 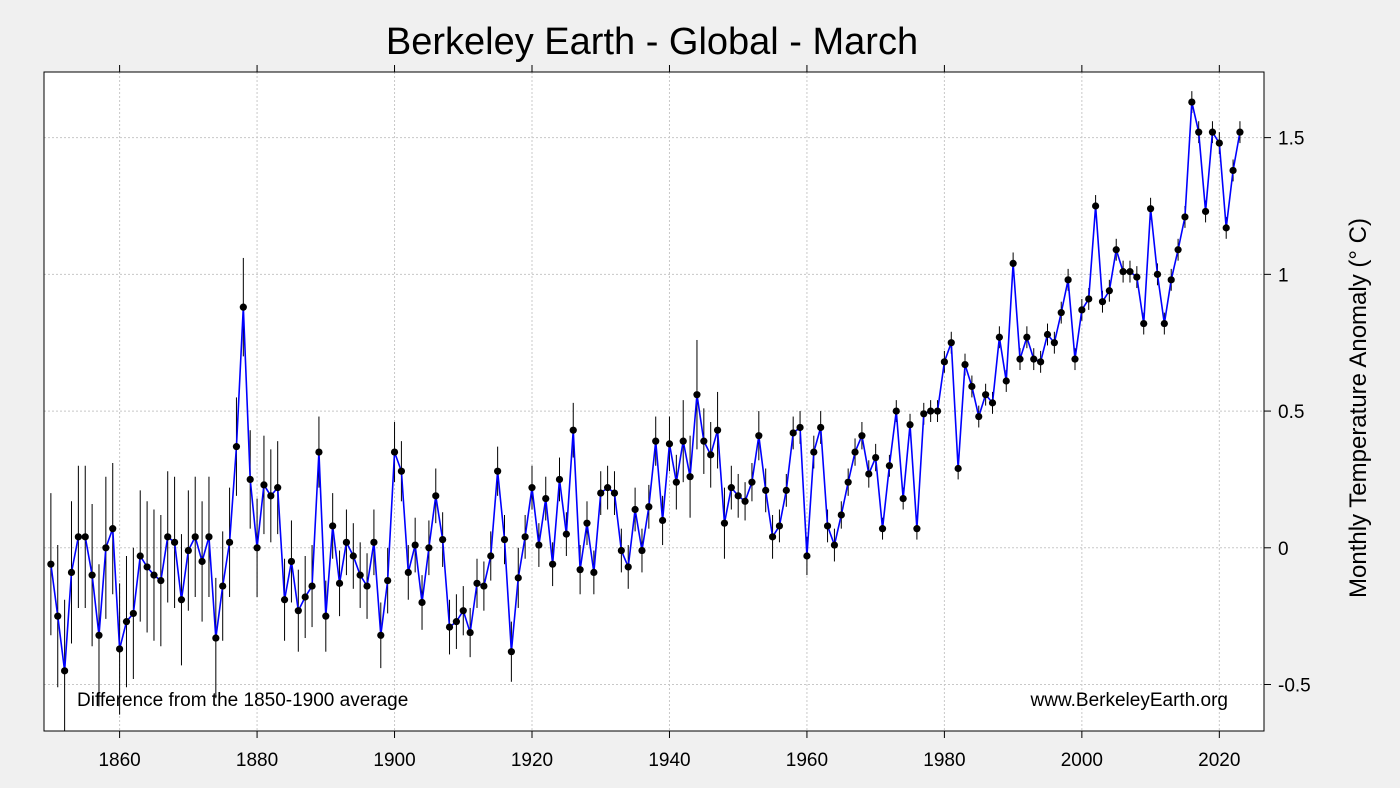 I want to click on x-tick-label: 1980, so click(x=944, y=760).